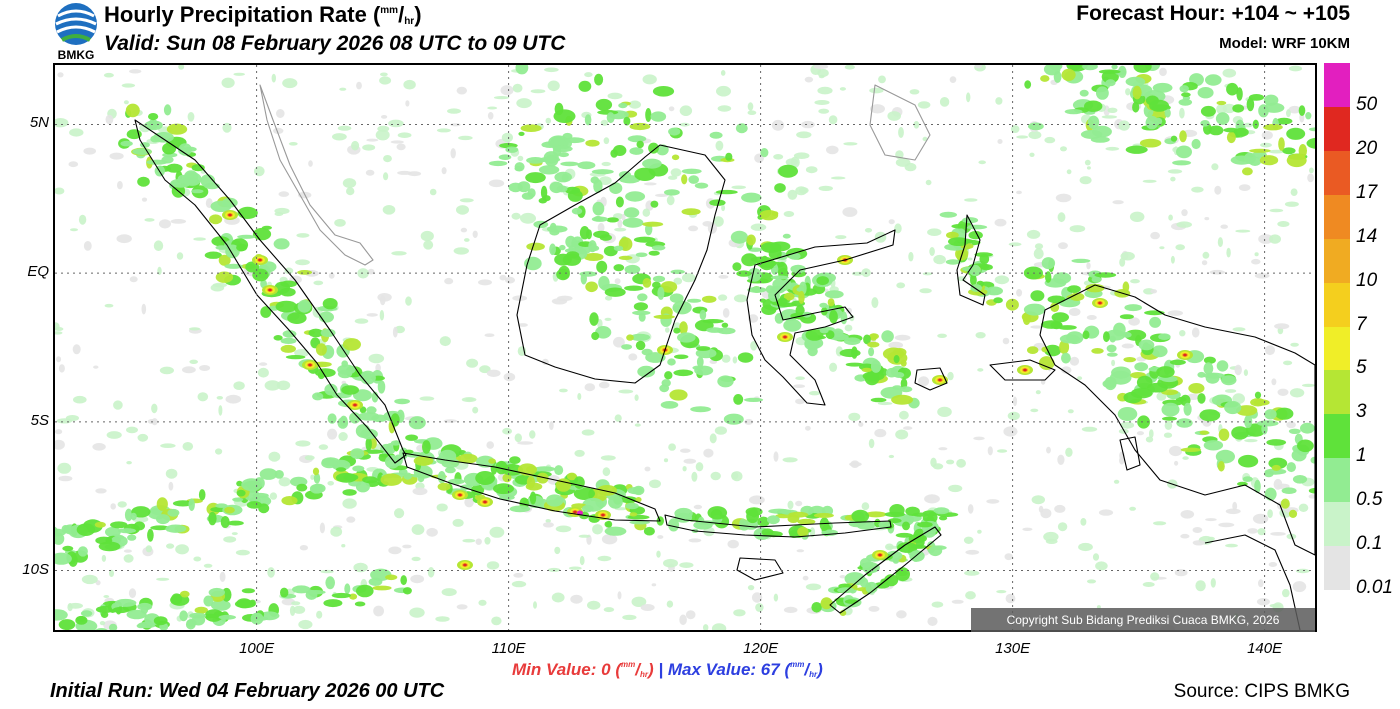 This screenshot has width=1400, height=709. I want to click on title-suffix: ), so click(418, 14).